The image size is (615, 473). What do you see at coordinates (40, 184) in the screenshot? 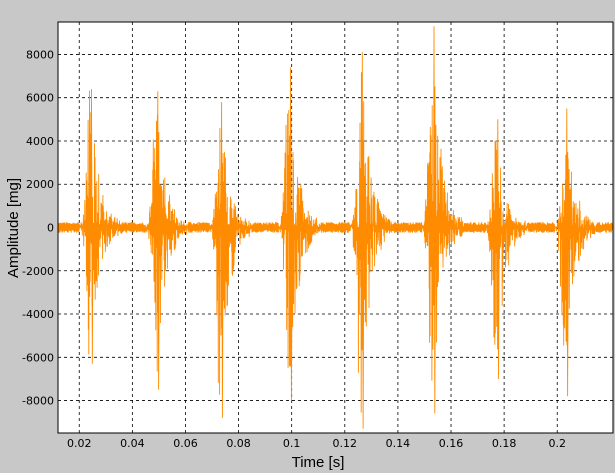
I see `y-tick-label: 2000` at bounding box center [40, 184].